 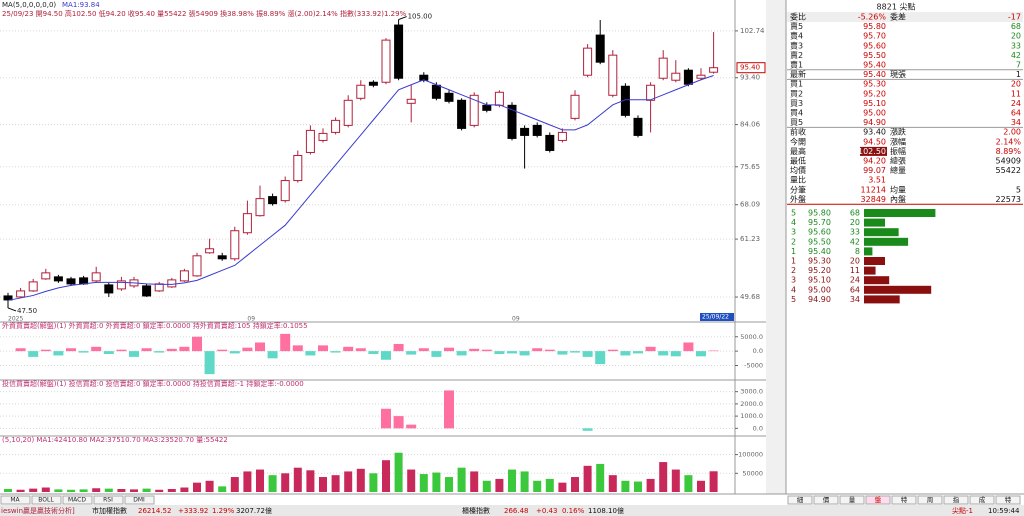 I want to click on ma-value: MA1:93.84, so click(x=81, y=5).